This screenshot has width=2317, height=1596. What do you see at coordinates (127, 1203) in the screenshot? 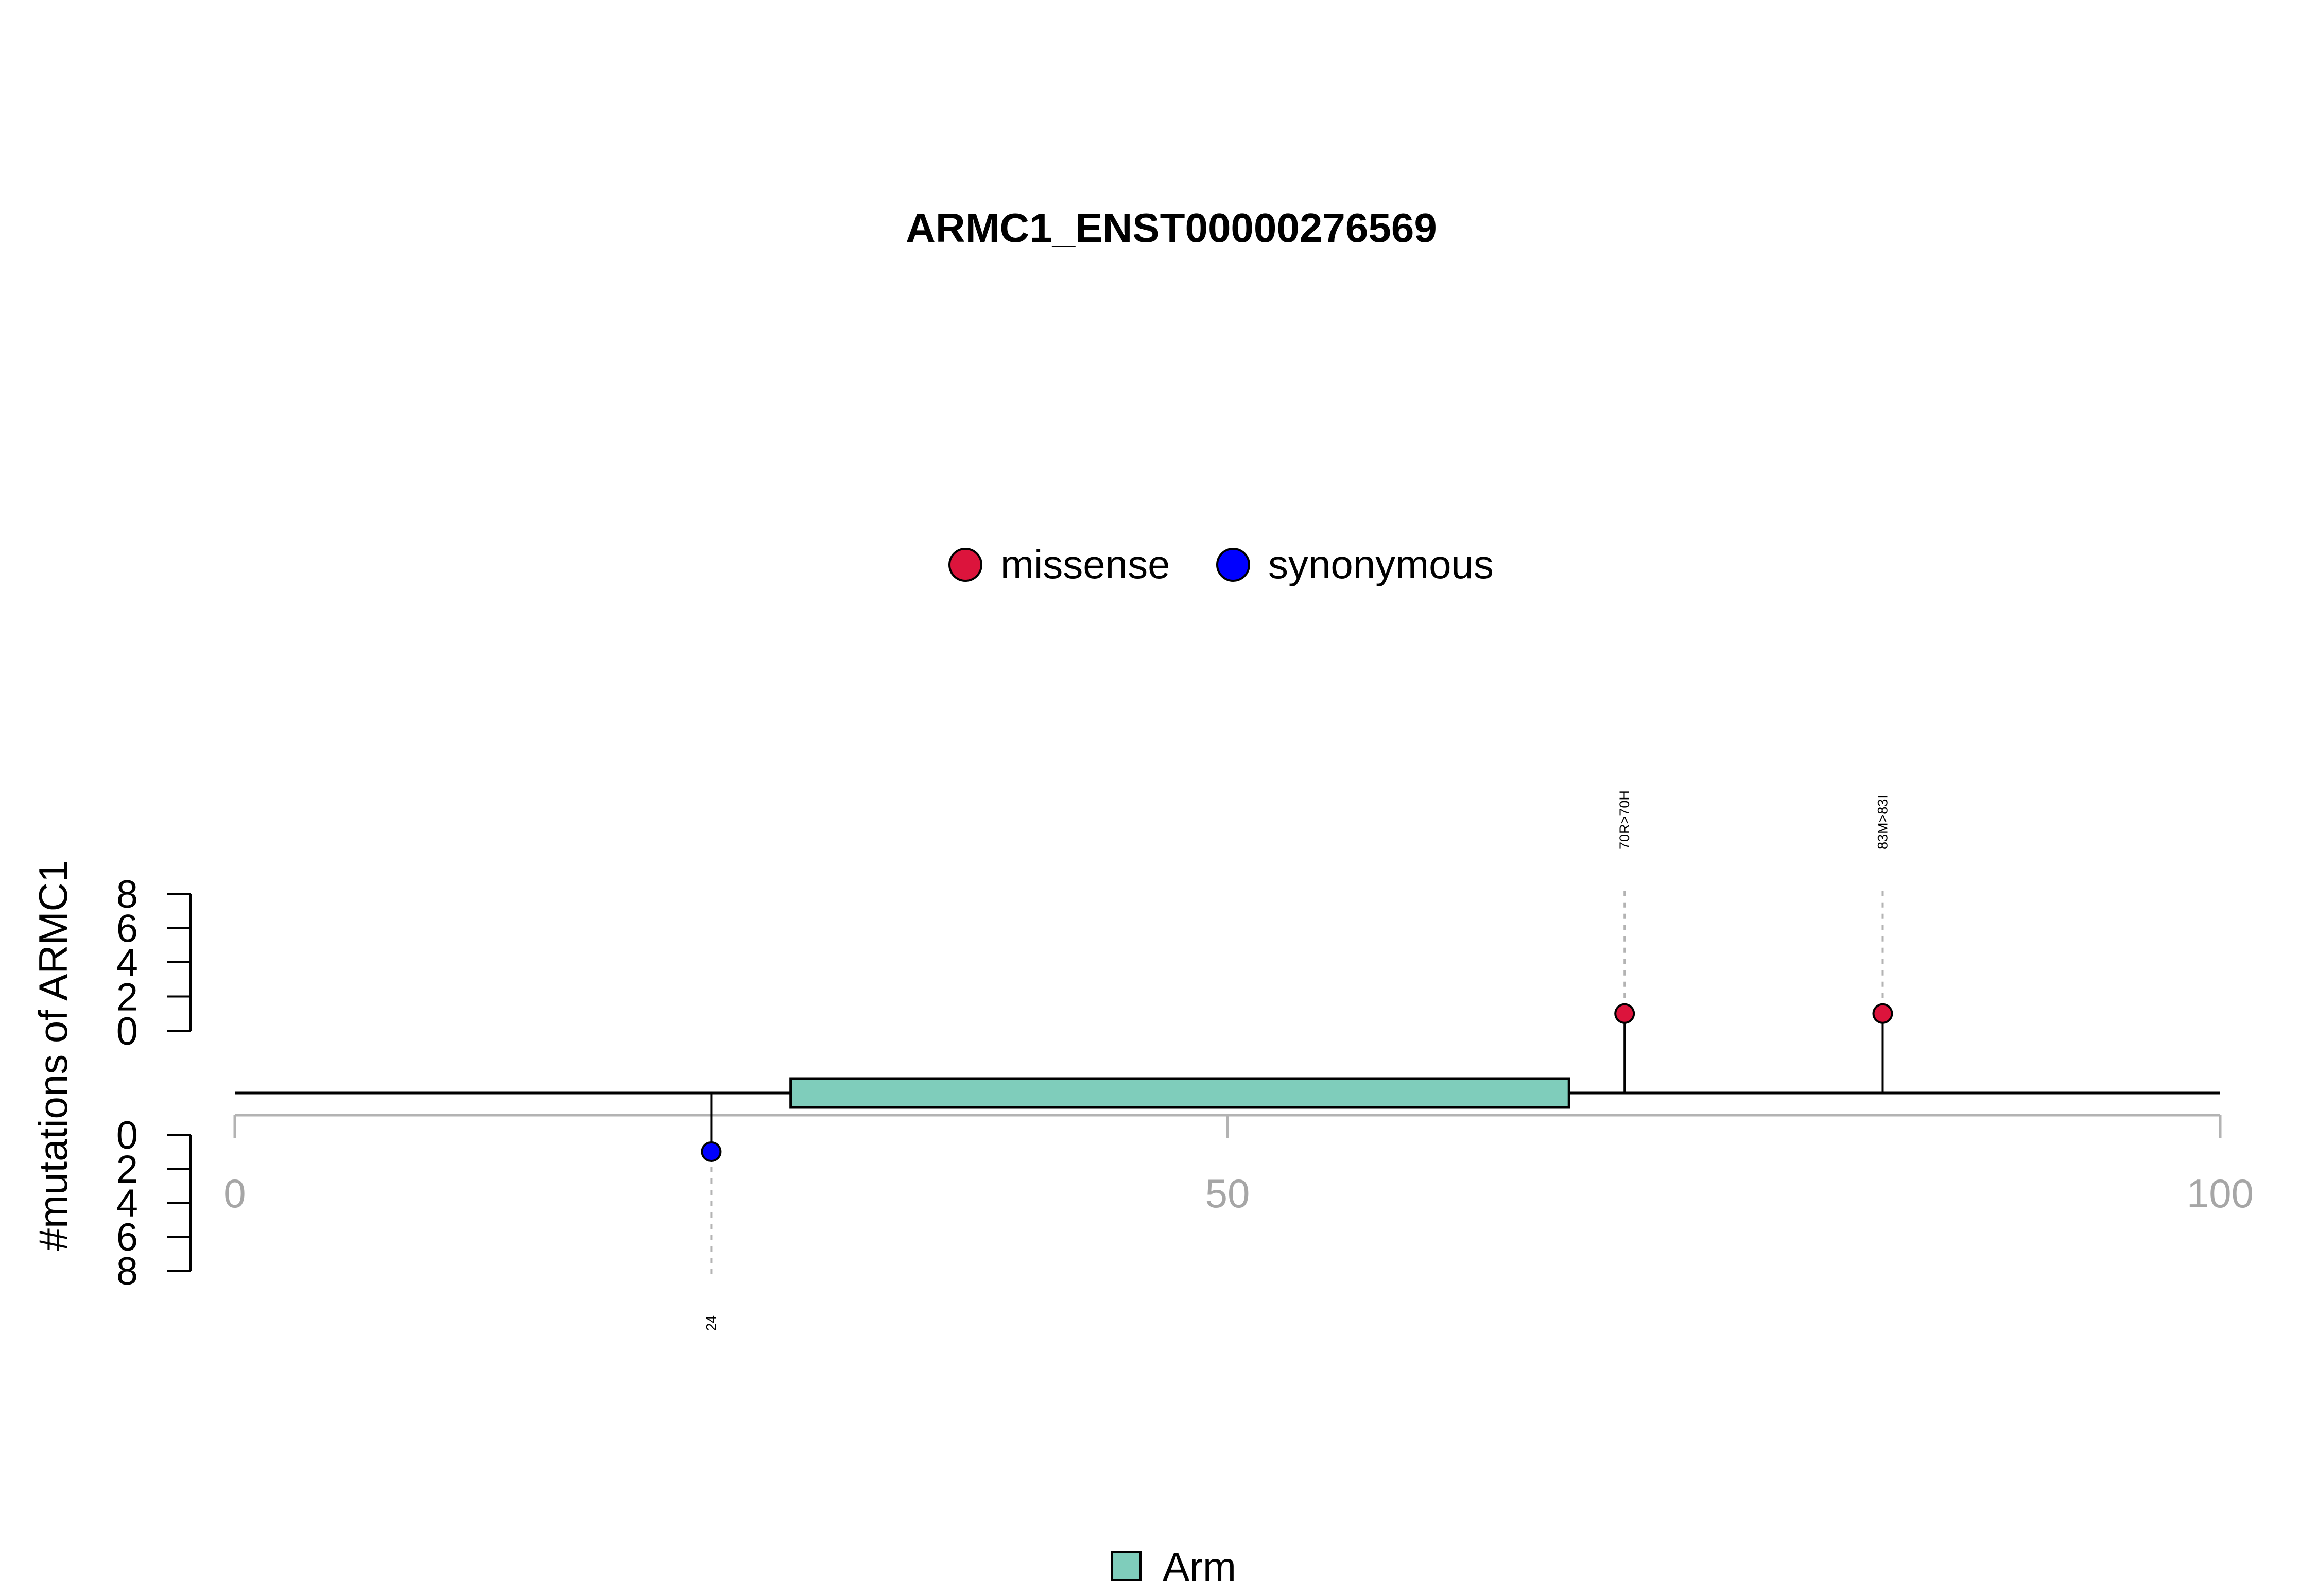
I see `y-tick-label-bottom: 4` at bounding box center [127, 1203].